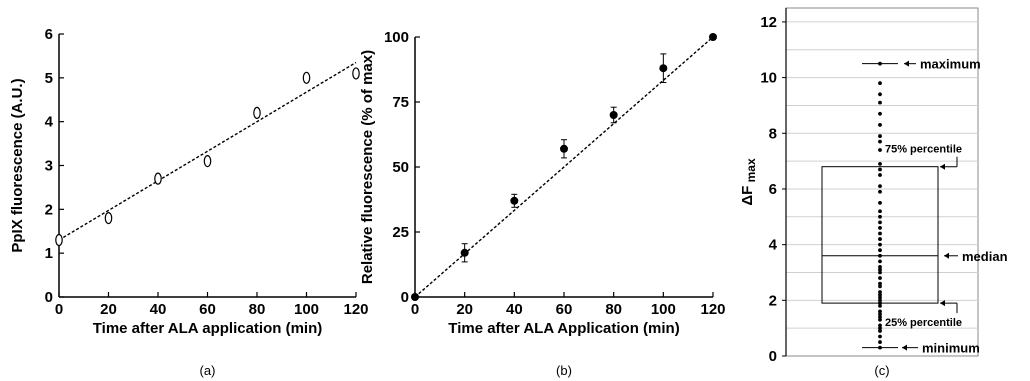 The width and height of the screenshot is (1030, 381). I want to click on y-tick-label: 50, so click(400, 167).